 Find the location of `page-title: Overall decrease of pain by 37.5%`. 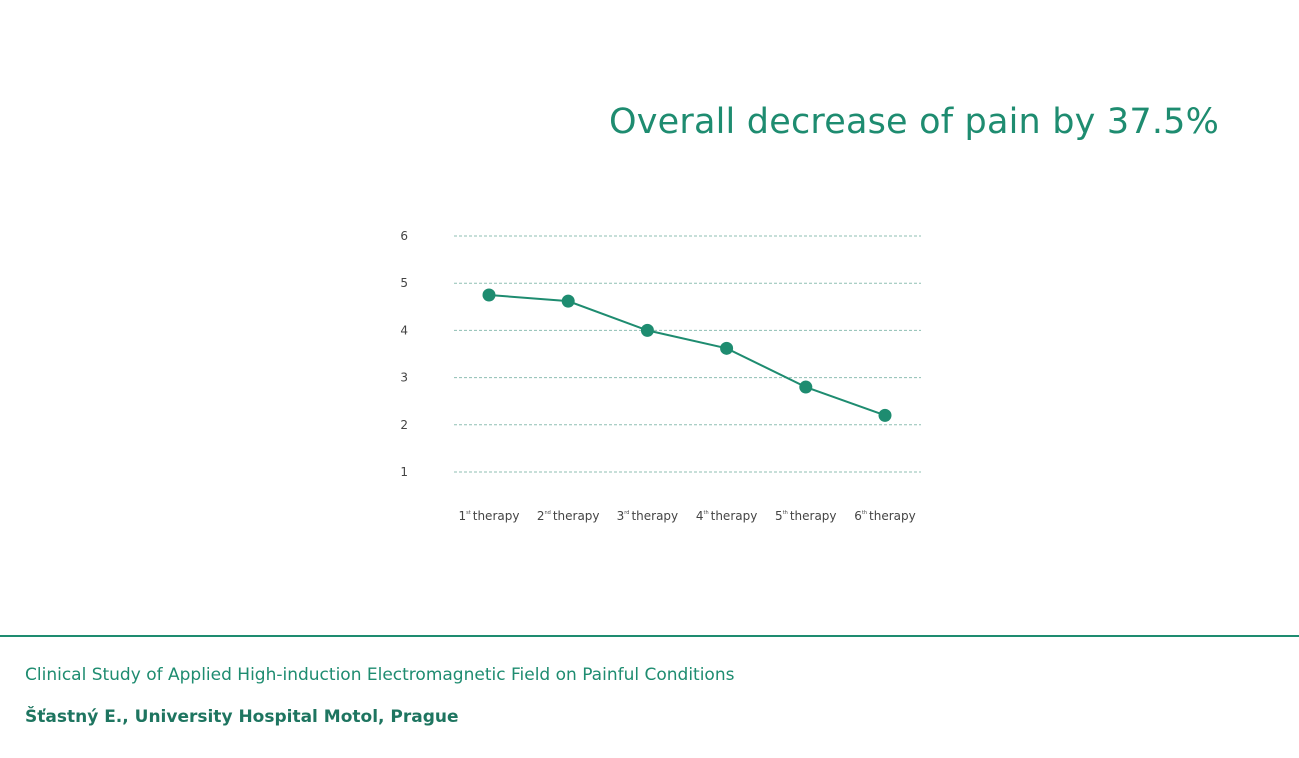

page-title: Overall decrease of pain by 37.5% is located at coordinates (914, 122).